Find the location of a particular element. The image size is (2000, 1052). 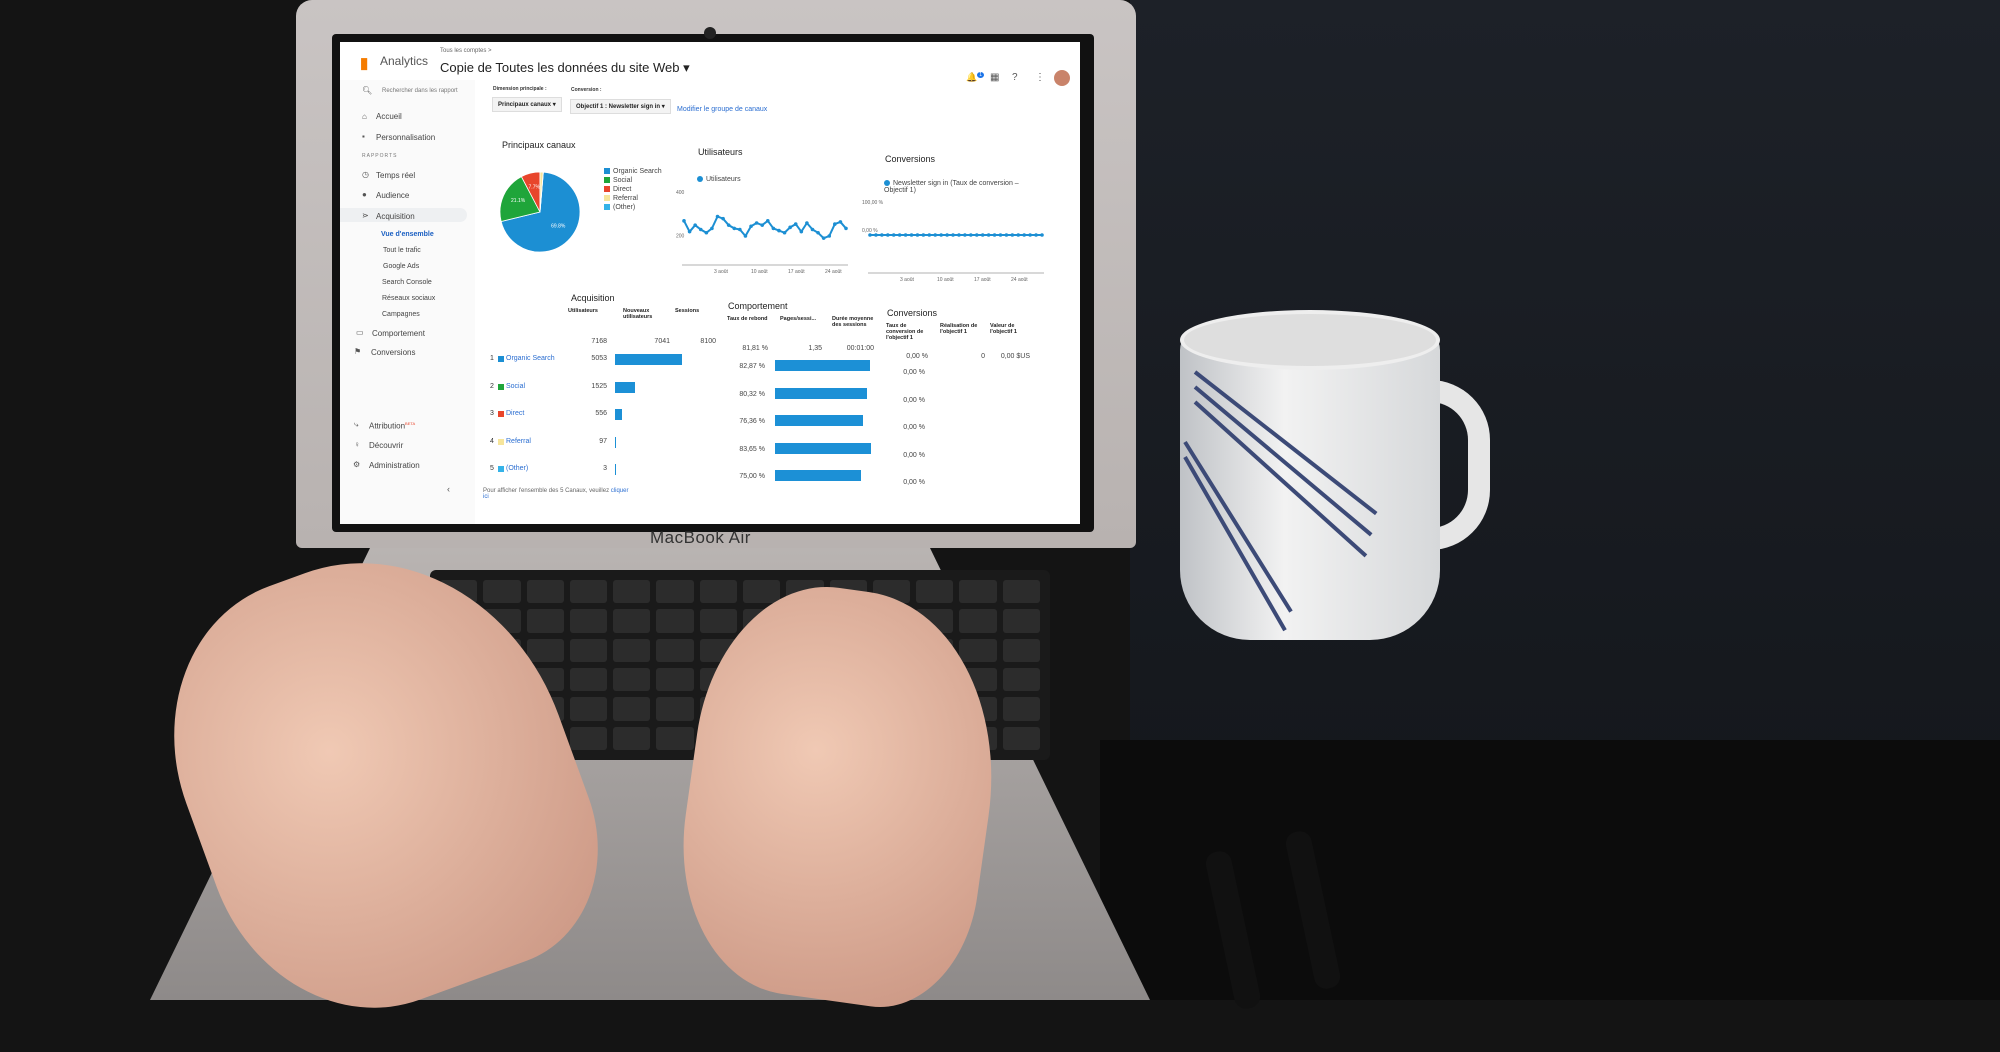

series-line is located at coordinates (765, 227).